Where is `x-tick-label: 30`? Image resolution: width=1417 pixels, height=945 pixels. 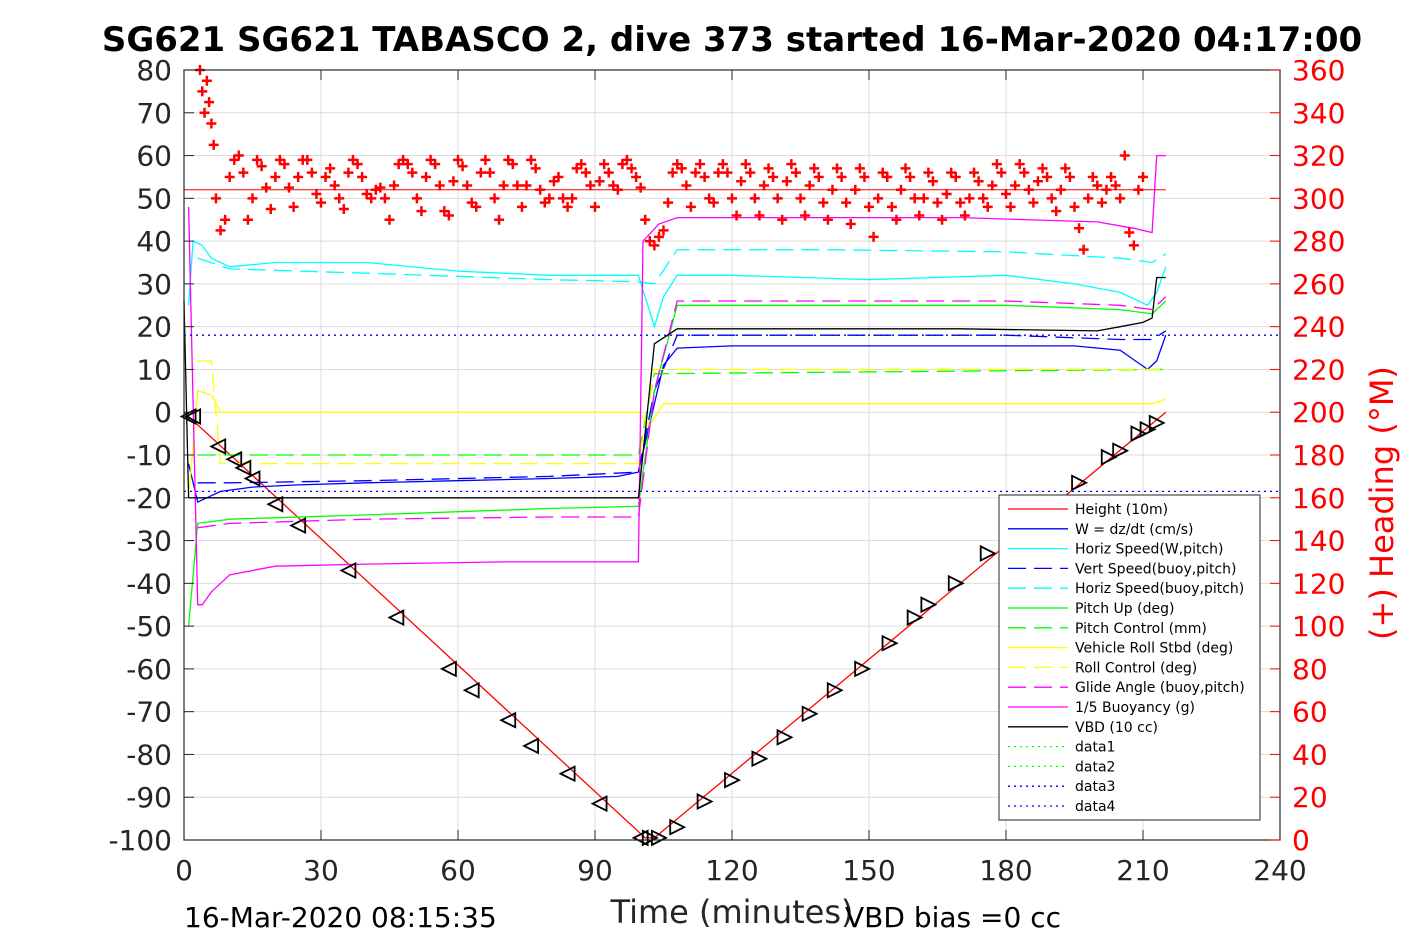
x-tick-label: 30 is located at coordinates (321, 870).